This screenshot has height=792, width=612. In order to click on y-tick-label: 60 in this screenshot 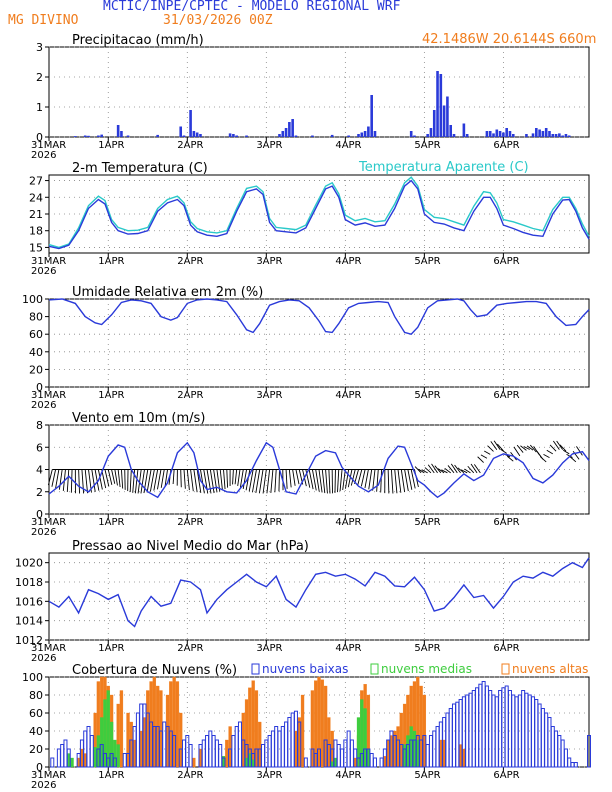, I will do `click(36, 713)`.